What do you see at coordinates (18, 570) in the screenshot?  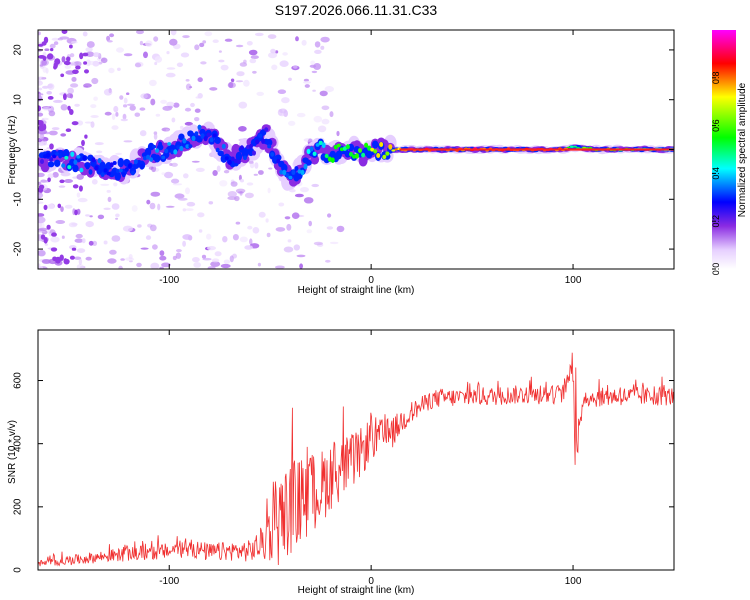 I see `bottom-y-tick-label: 0` at bounding box center [18, 570].